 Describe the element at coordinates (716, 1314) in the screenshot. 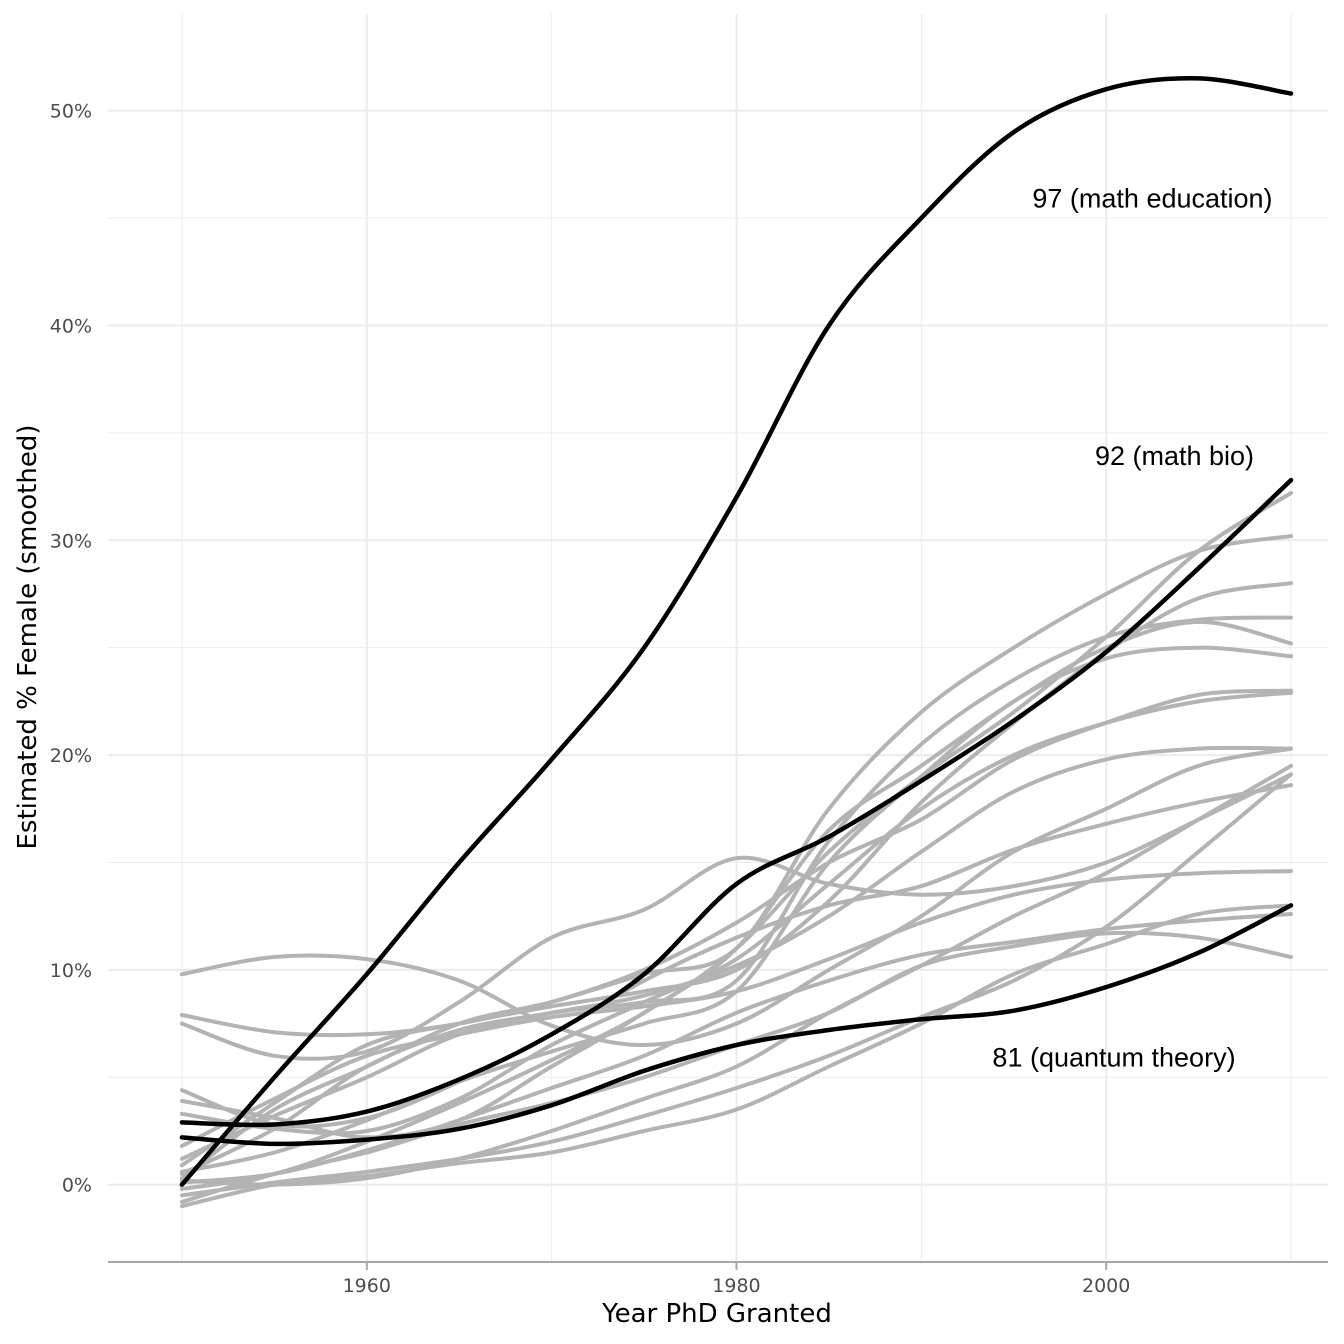

I see `x-axis-title: Year PhD Granted` at that location.